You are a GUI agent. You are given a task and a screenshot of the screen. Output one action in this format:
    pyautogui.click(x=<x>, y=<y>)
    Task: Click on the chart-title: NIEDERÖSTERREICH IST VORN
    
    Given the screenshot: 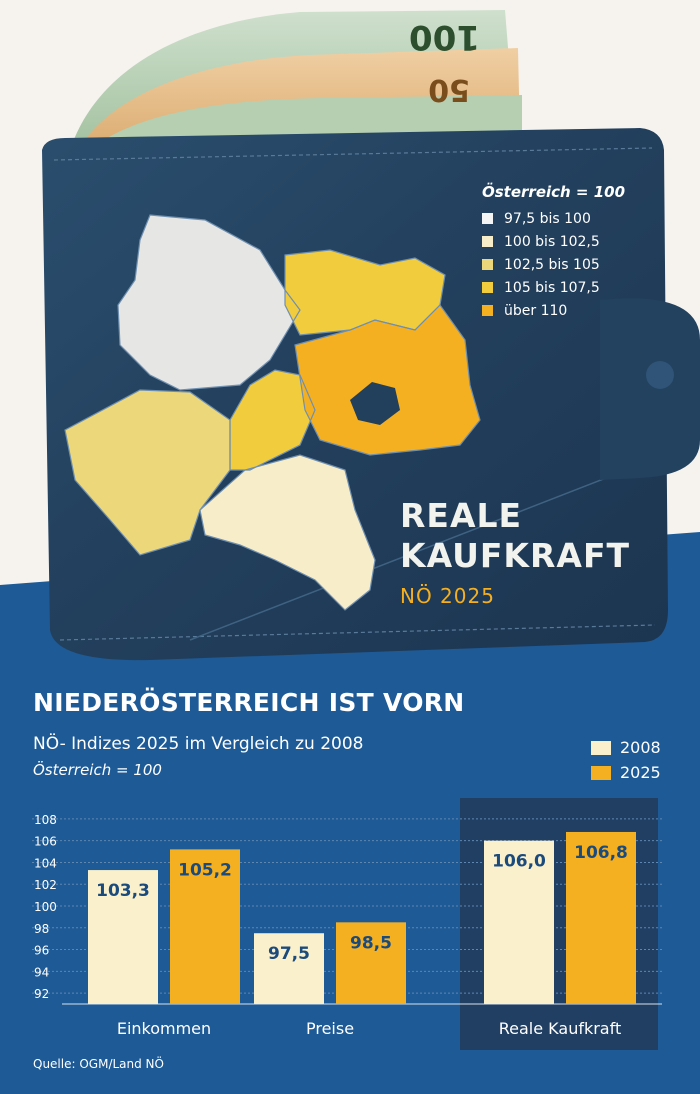 What is the action you would take?
    pyautogui.click(x=249, y=702)
    